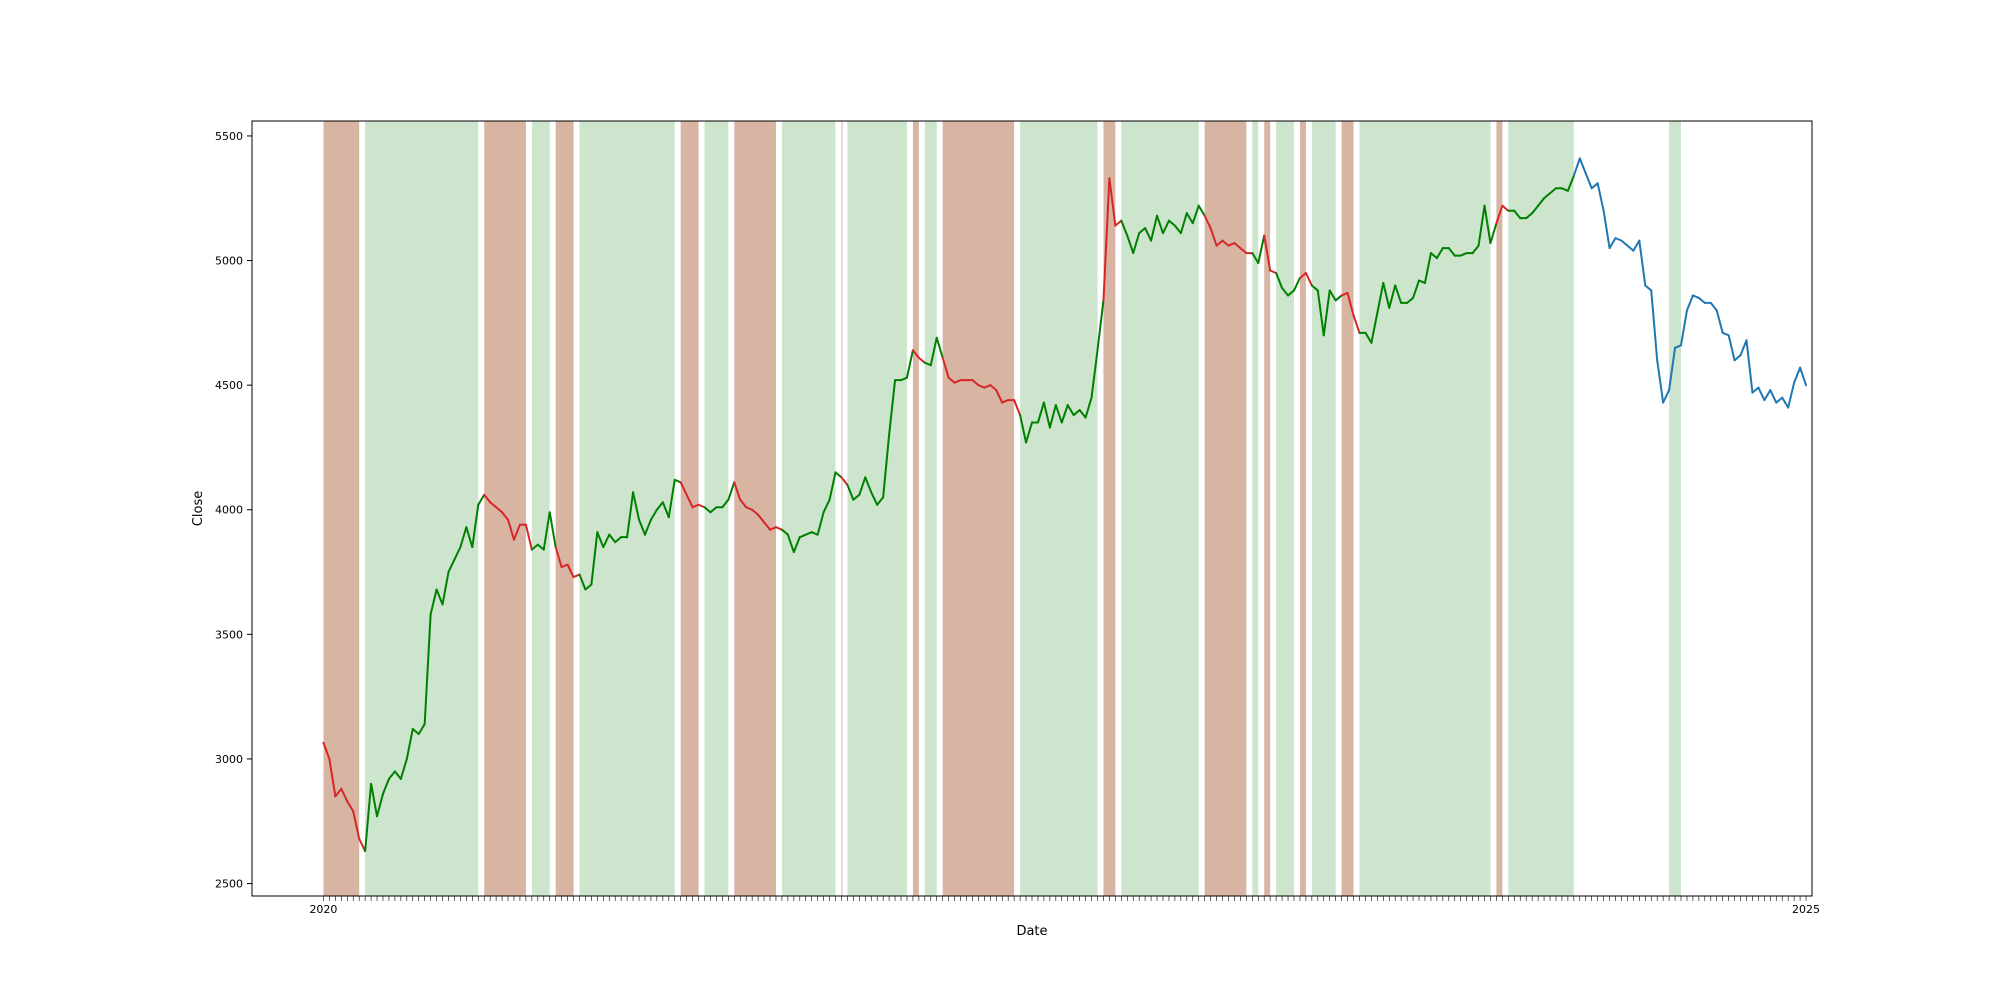 This screenshot has width=2000, height=1000. Describe the element at coordinates (229, 759) in the screenshot. I see `y-tick-label: 3000` at that location.